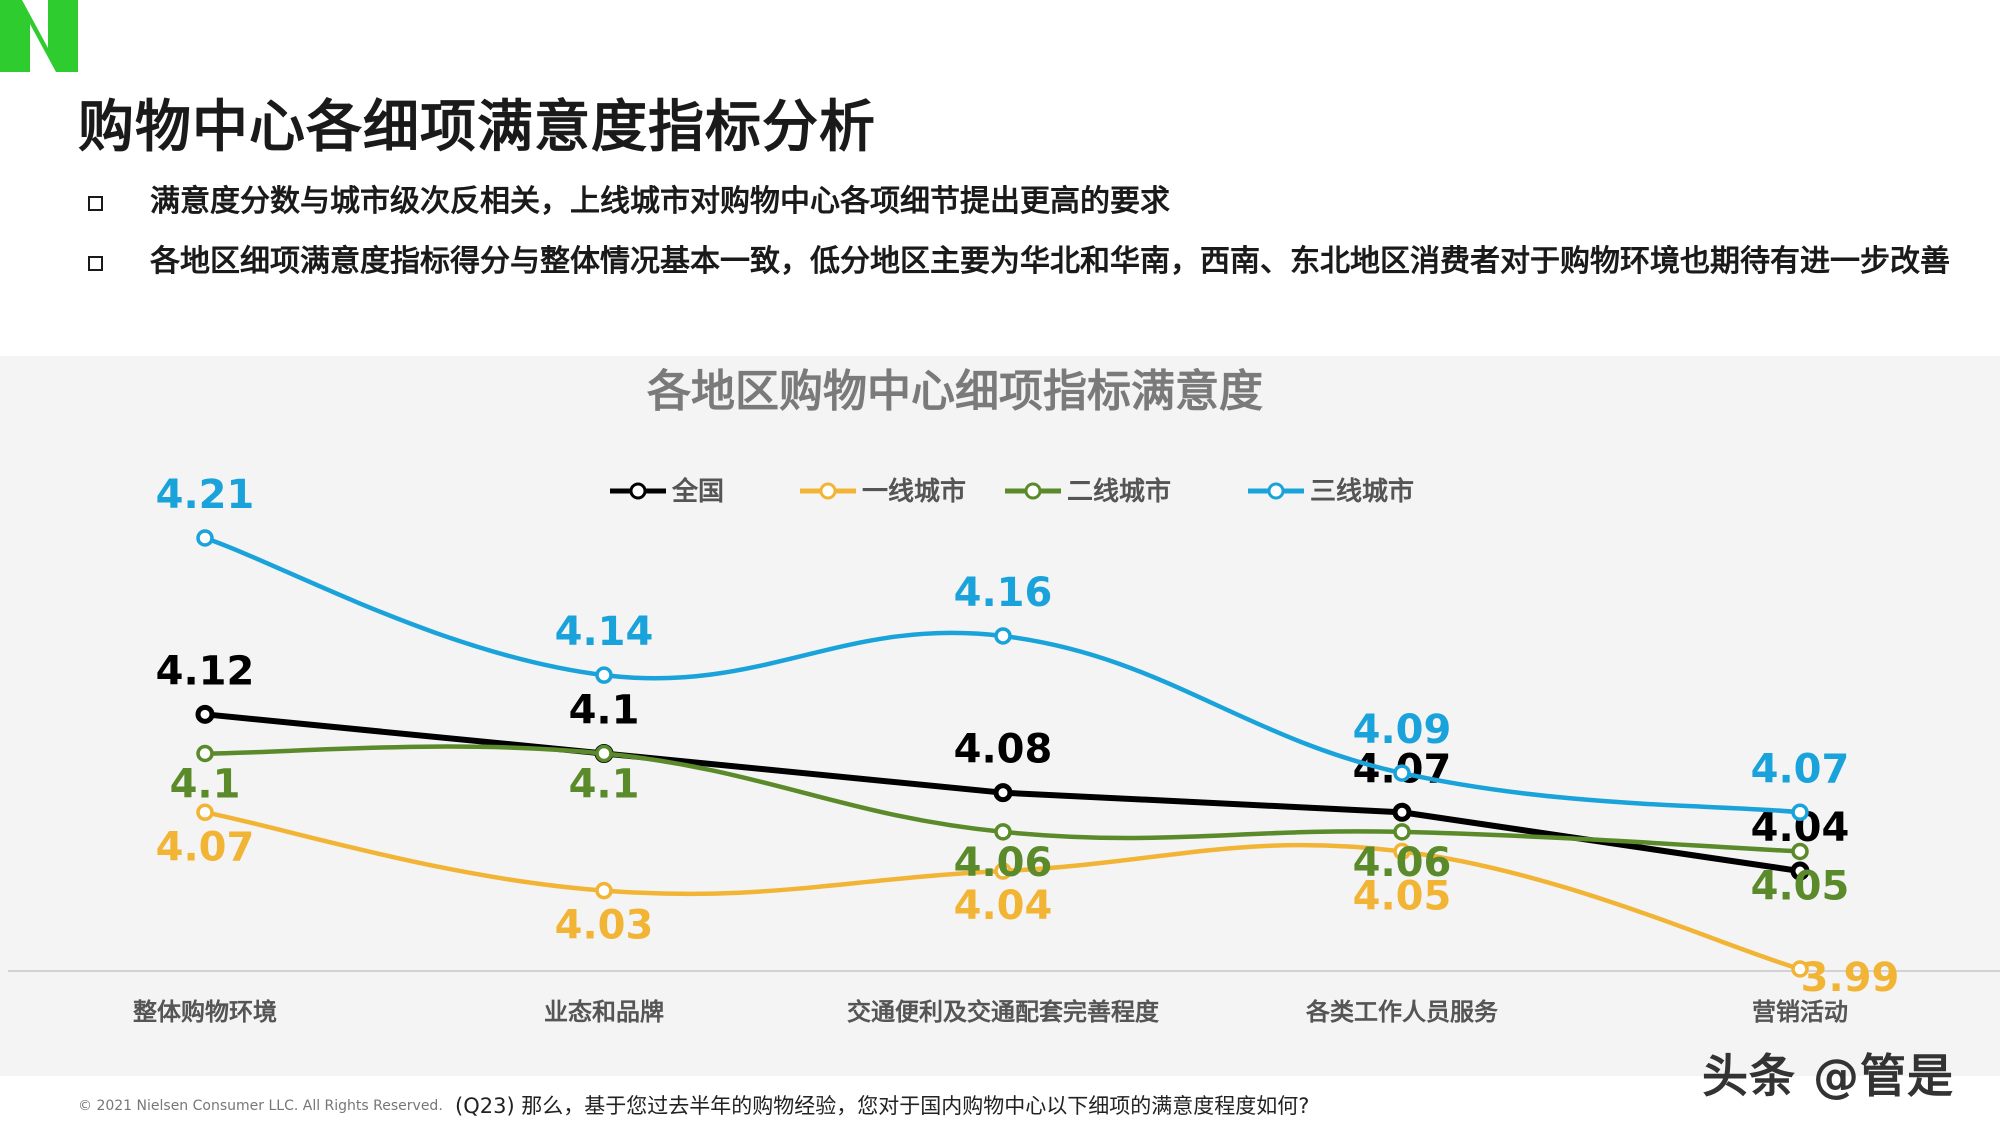 Image resolution: width=2000 pixels, height=1125 pixels. Describe the element at coordinates (1828, 1076) in the screenshot. I see `watermark: 头条 @管是` at that location.